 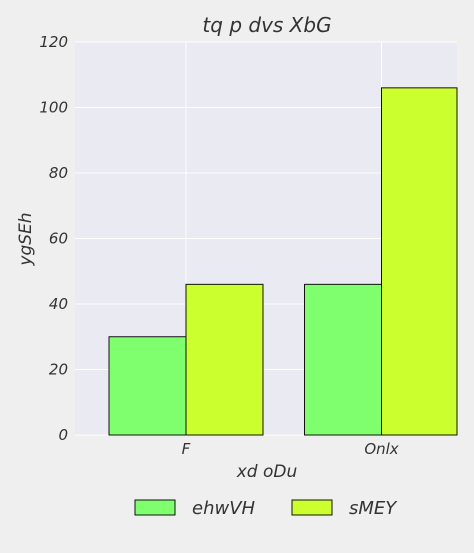 I want to click on y-tick-label: 40, so click(x=58, y=304).